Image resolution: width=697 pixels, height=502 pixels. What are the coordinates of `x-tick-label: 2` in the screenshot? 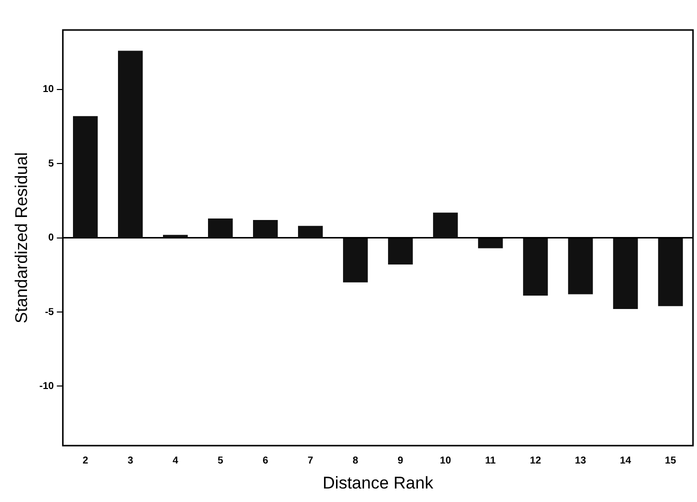 It's located at (85, 460).